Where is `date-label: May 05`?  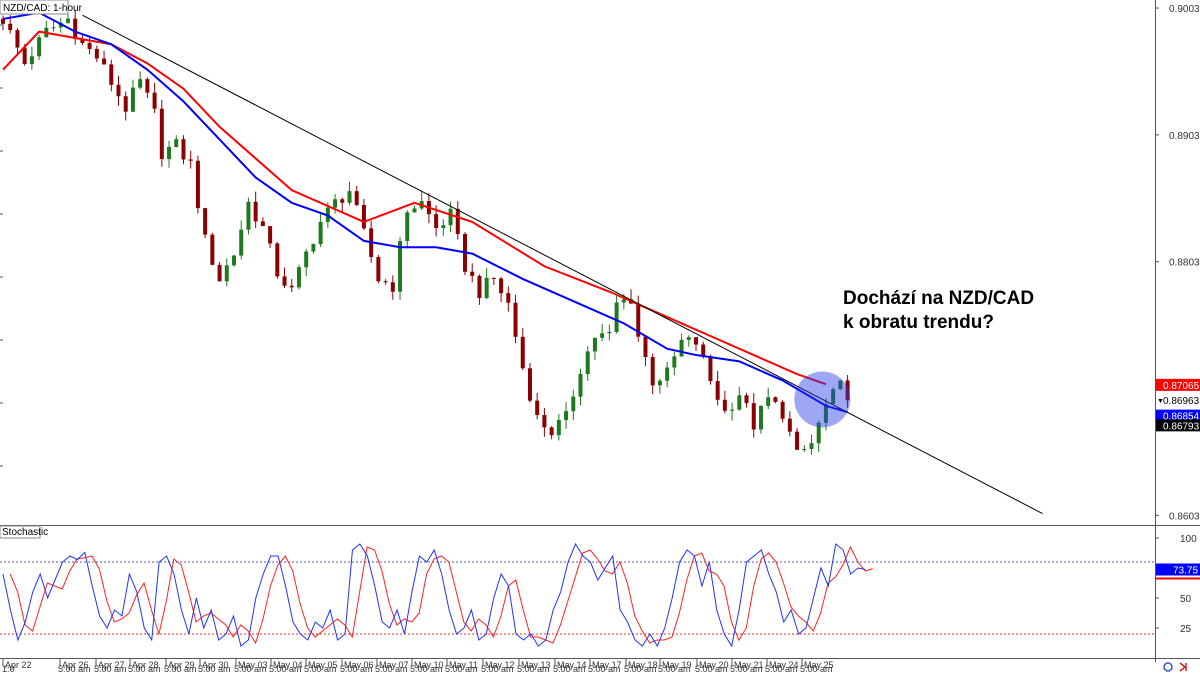 date-label: May 05 is located at coordinates (323, 665).